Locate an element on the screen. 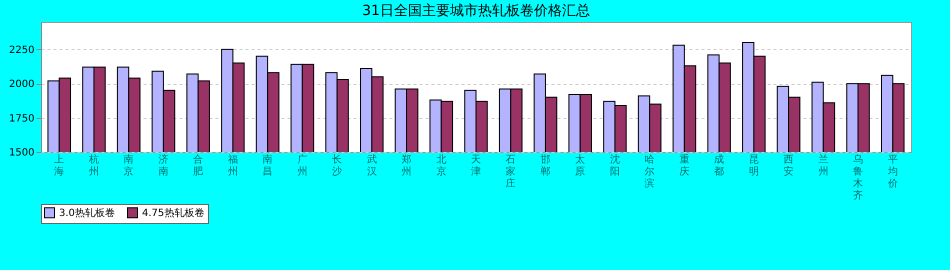  x-tick-label: 太原 is located at coordinates (580, 166).